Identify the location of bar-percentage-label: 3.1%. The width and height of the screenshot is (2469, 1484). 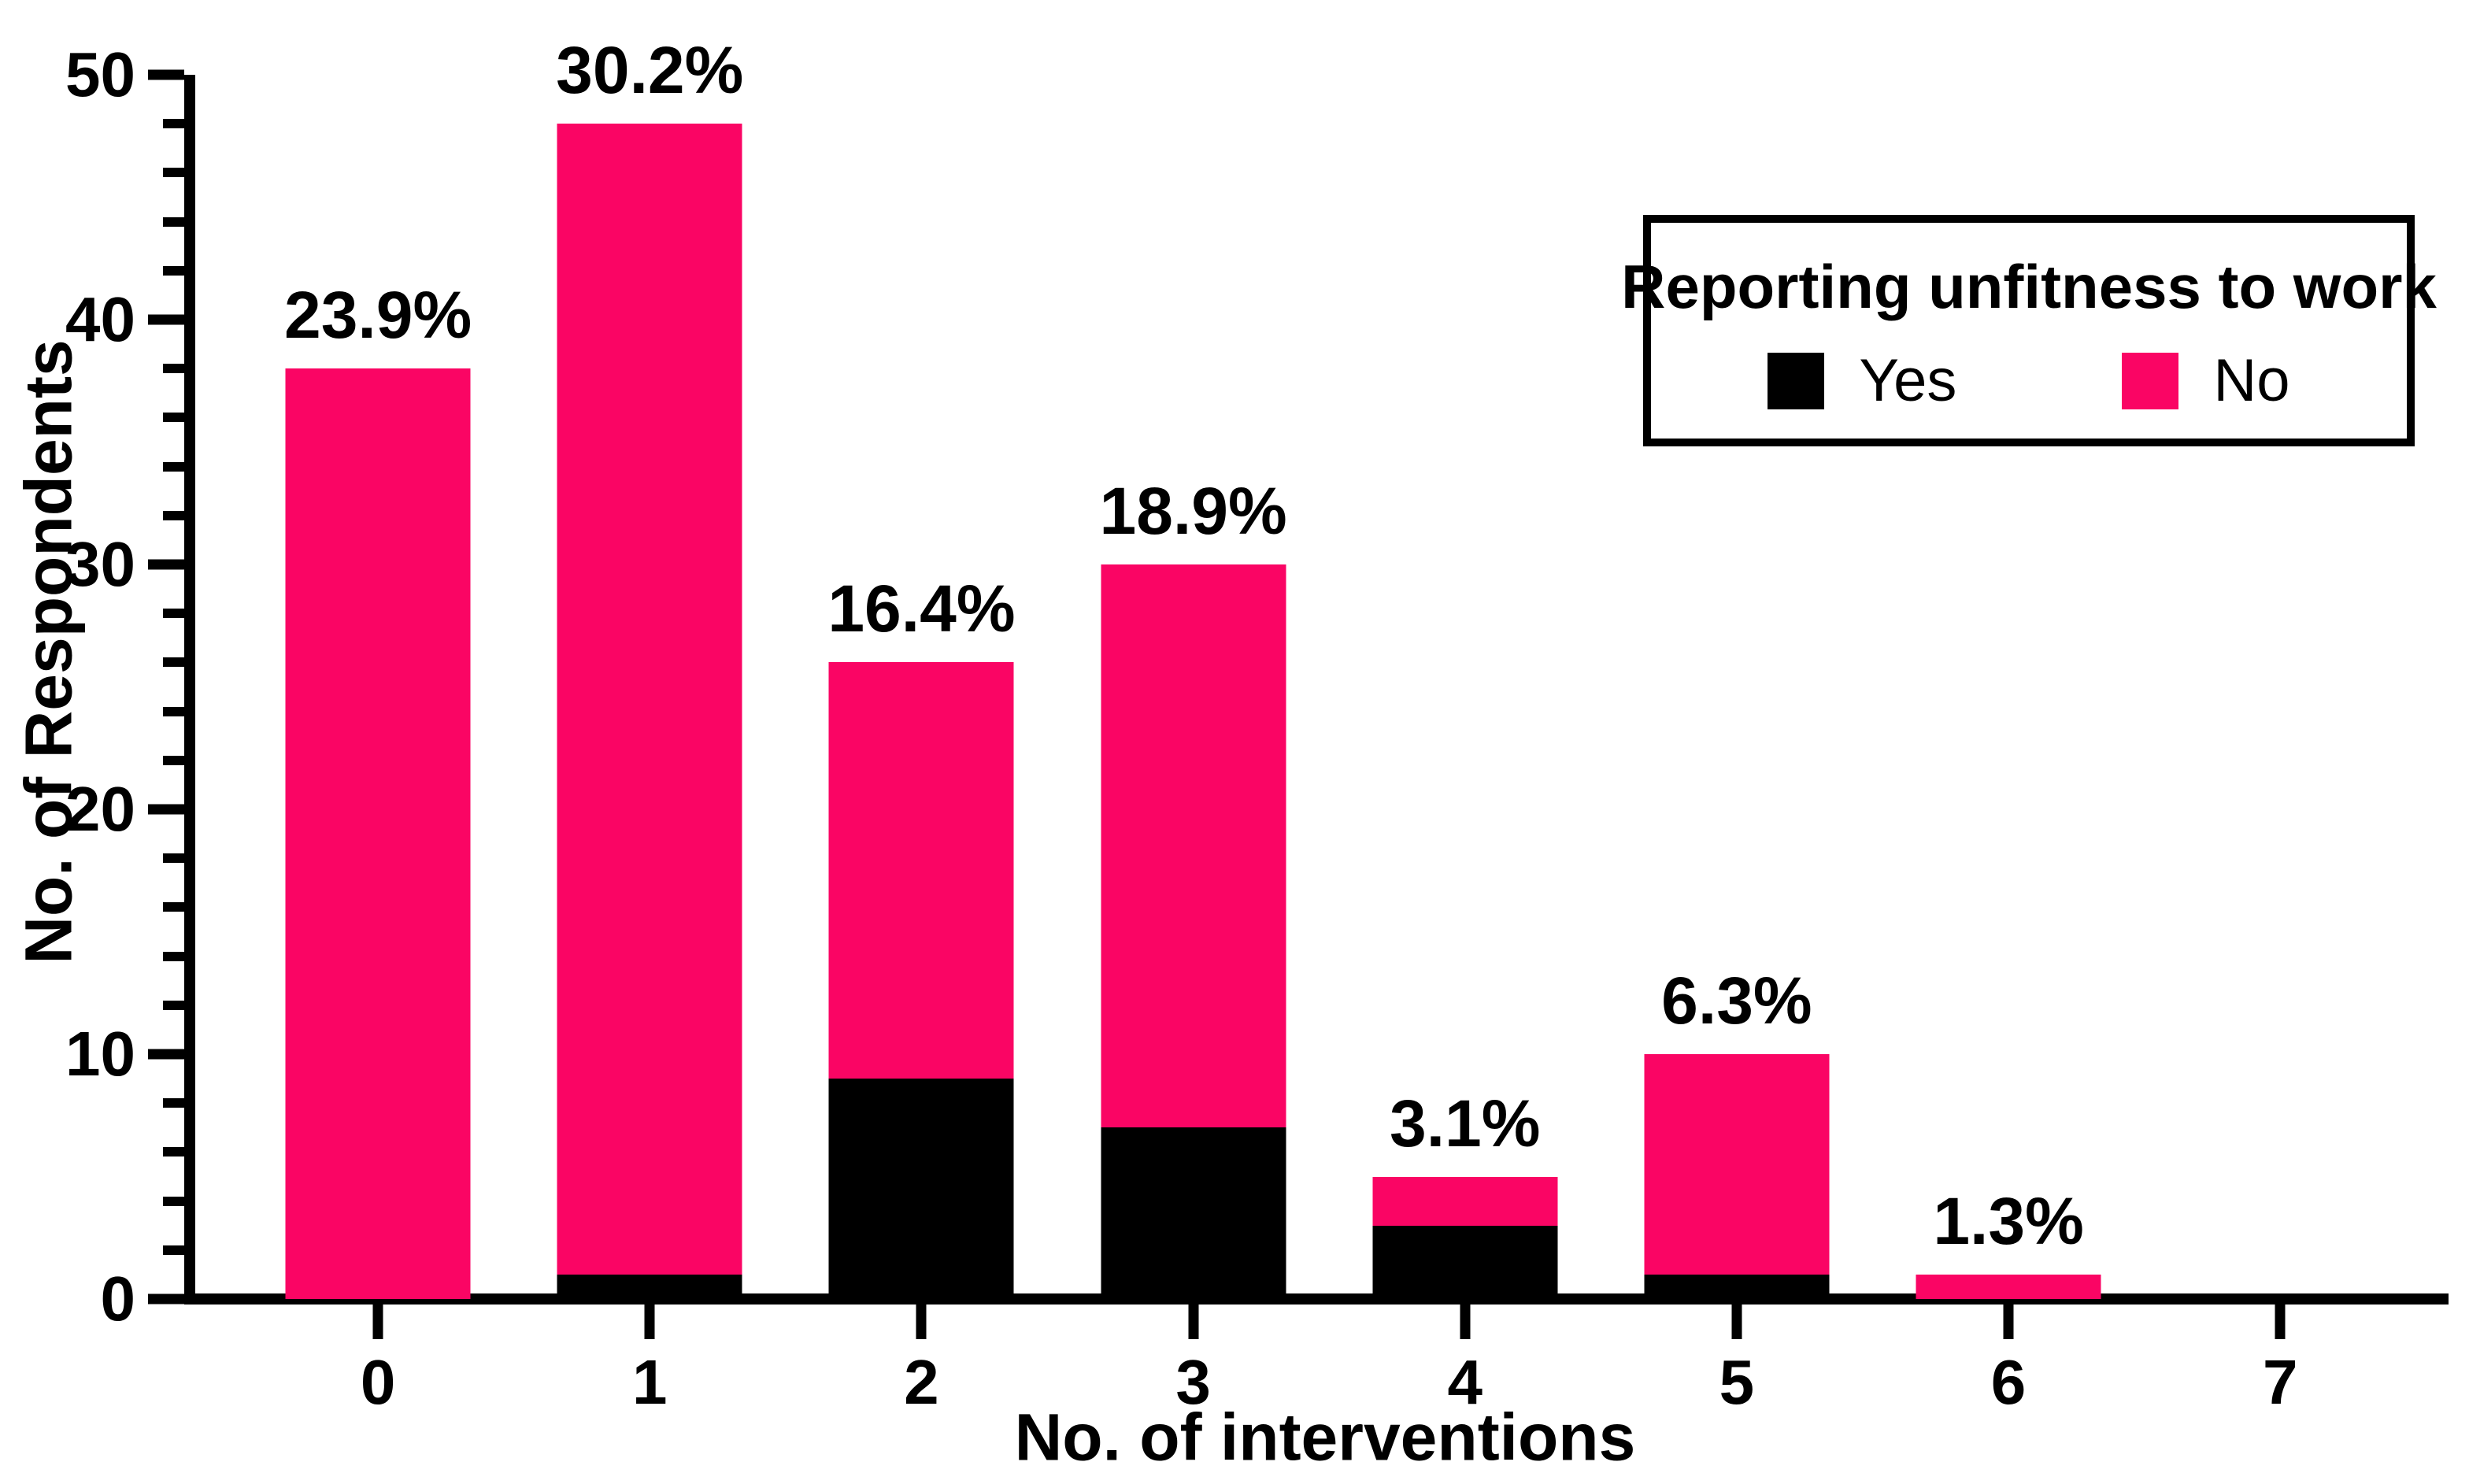
(1465, 1123).